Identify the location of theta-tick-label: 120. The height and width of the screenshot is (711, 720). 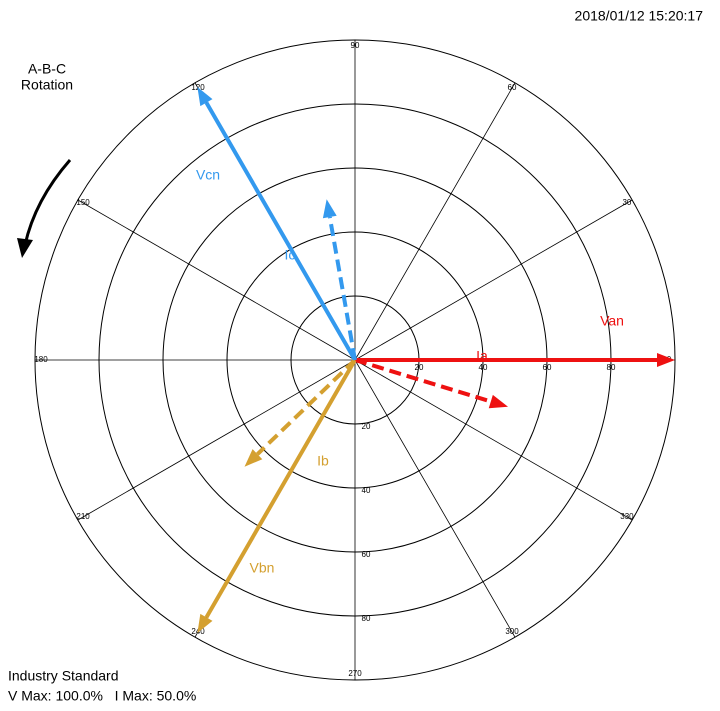
(198, 87).